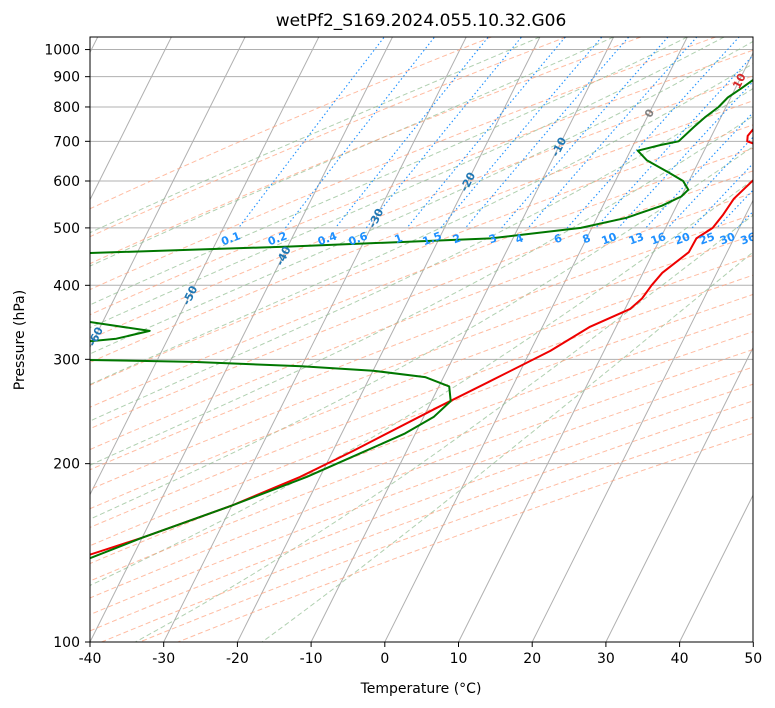  Describe the element at coordinates (649, 113) in the screenshot. I see `isotherm-label: 0` at that location.